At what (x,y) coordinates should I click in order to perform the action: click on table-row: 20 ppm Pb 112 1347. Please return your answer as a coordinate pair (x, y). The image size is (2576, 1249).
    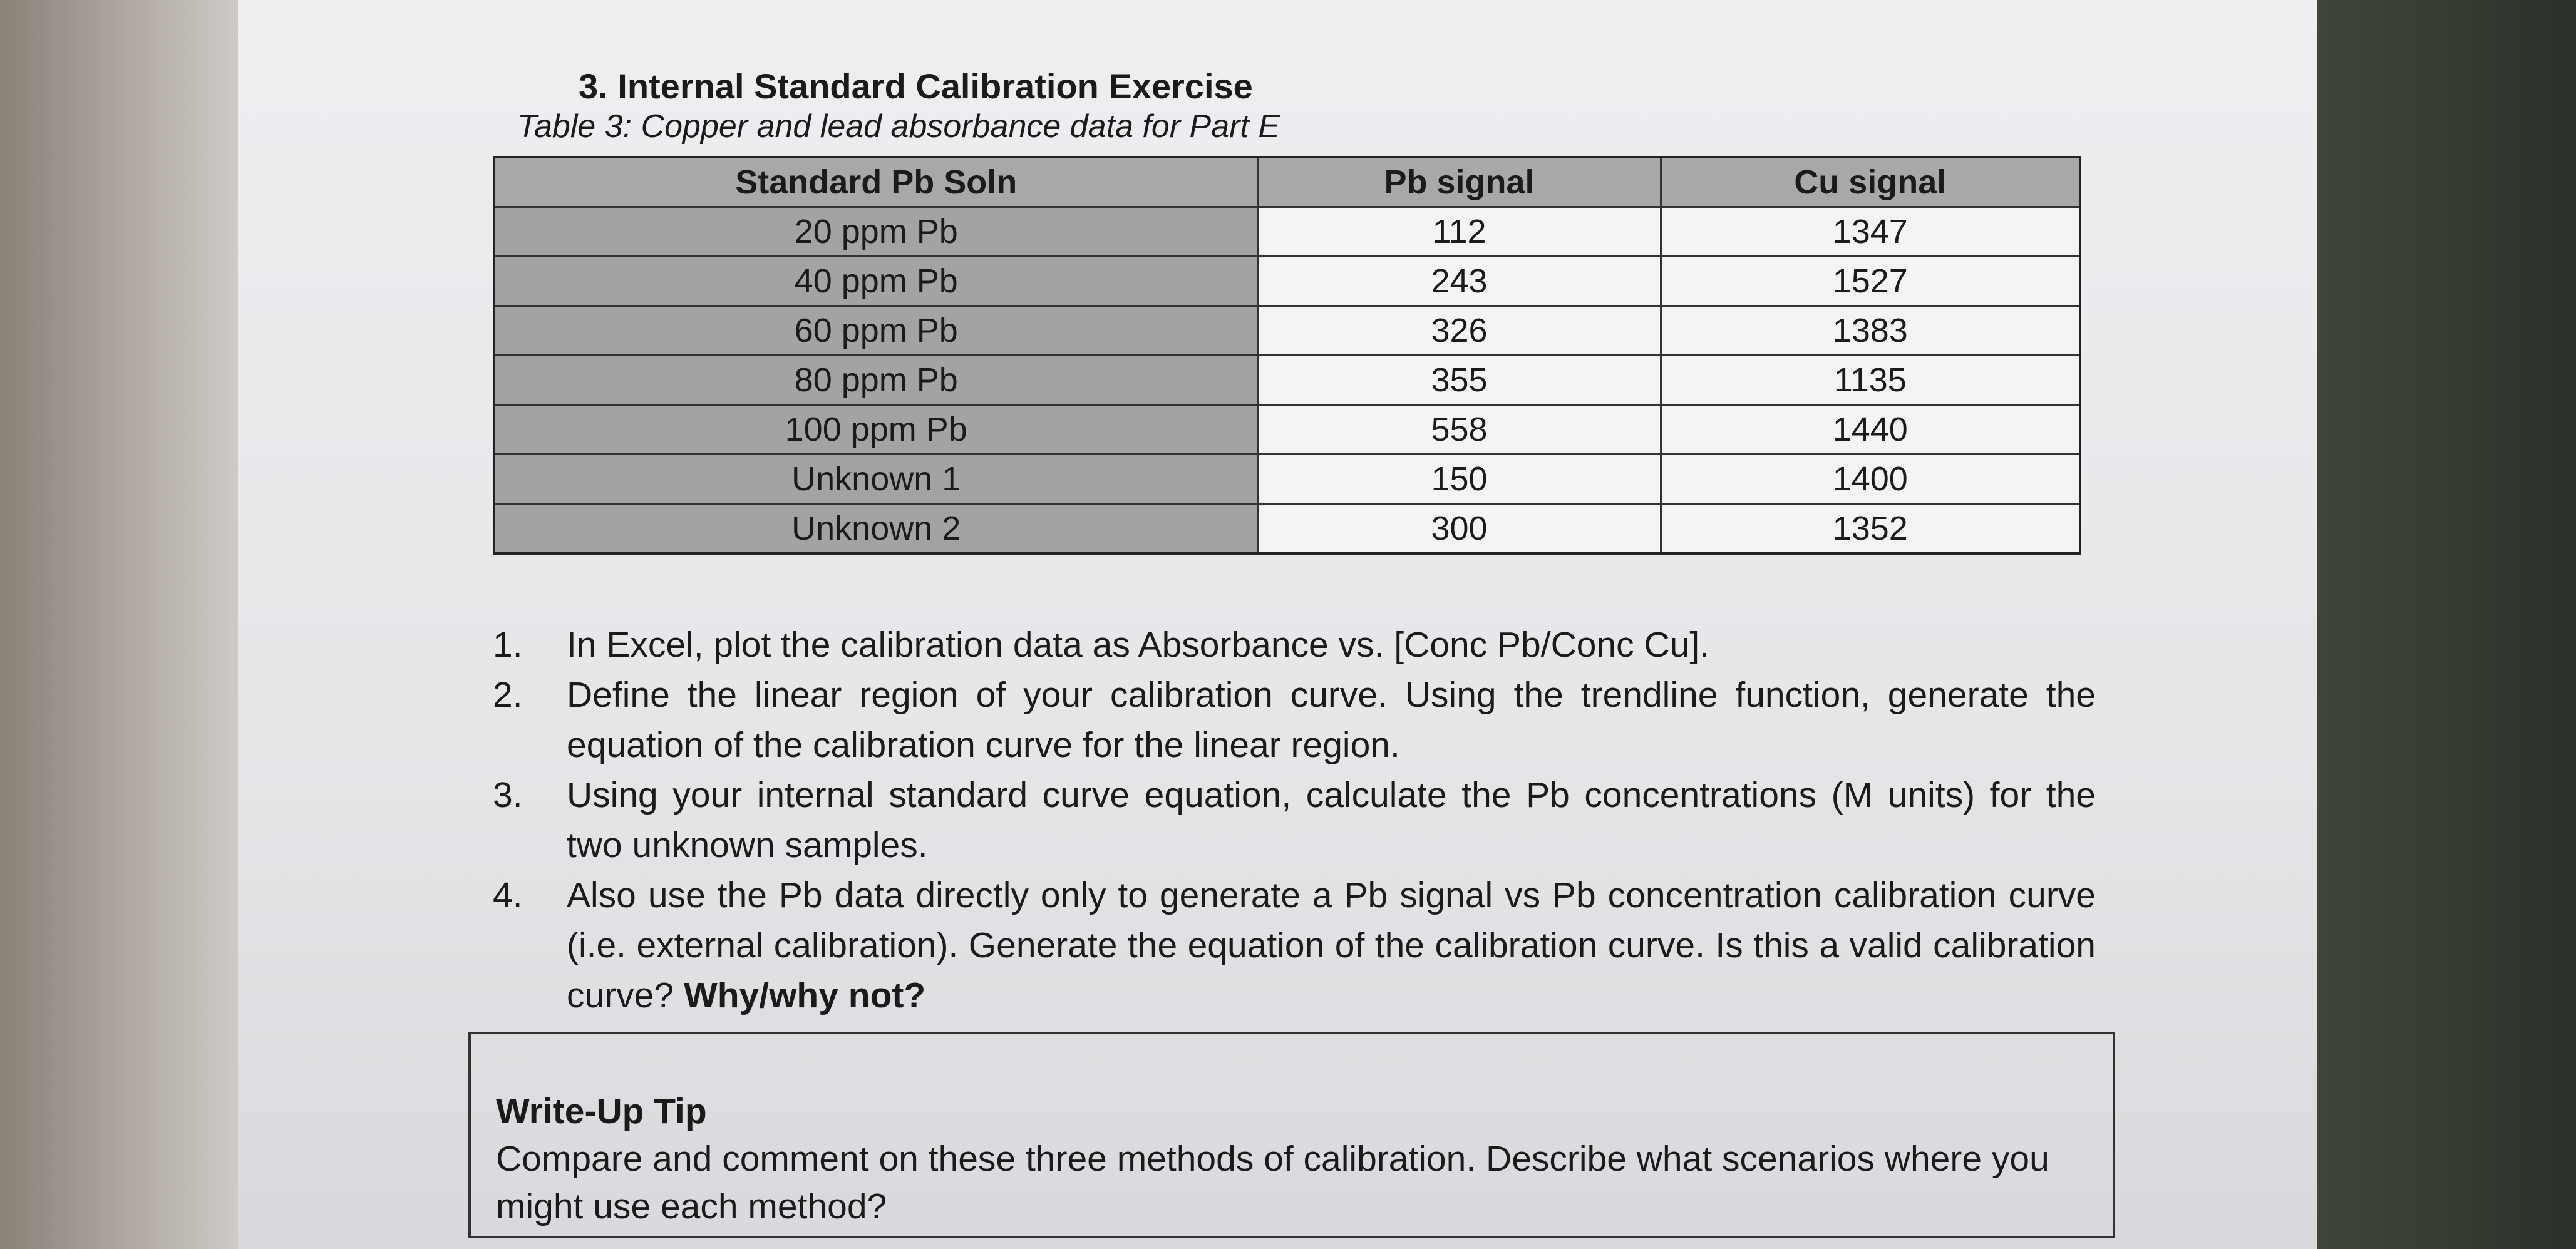
    Looking at the image, I should click on (1287, 231).